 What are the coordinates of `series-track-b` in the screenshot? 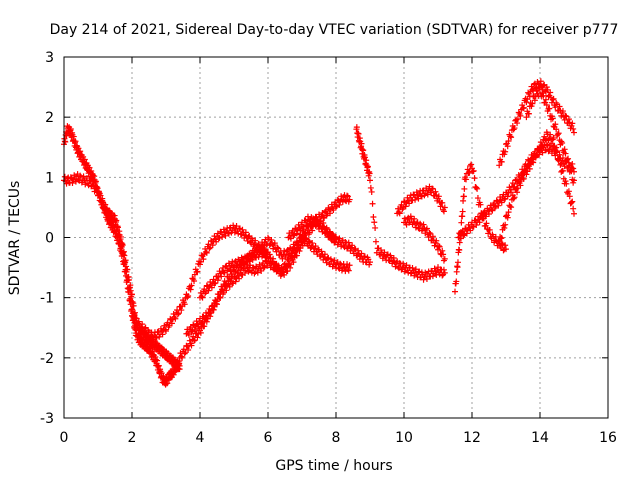 It's located at (122, 272).